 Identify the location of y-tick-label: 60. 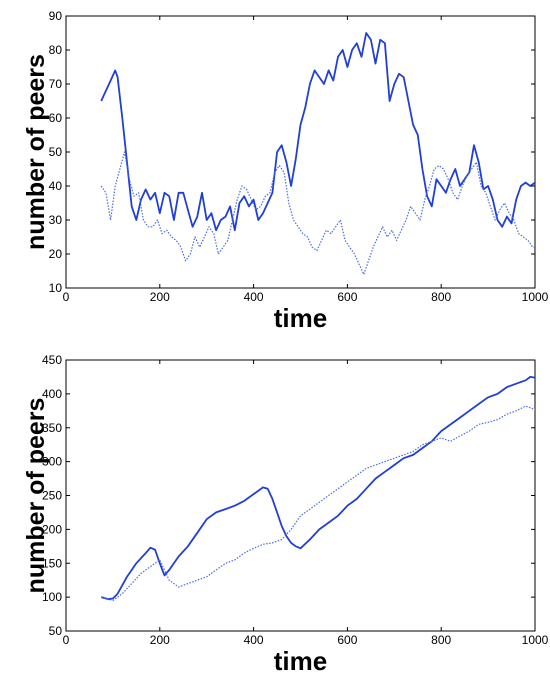
(56, 118).